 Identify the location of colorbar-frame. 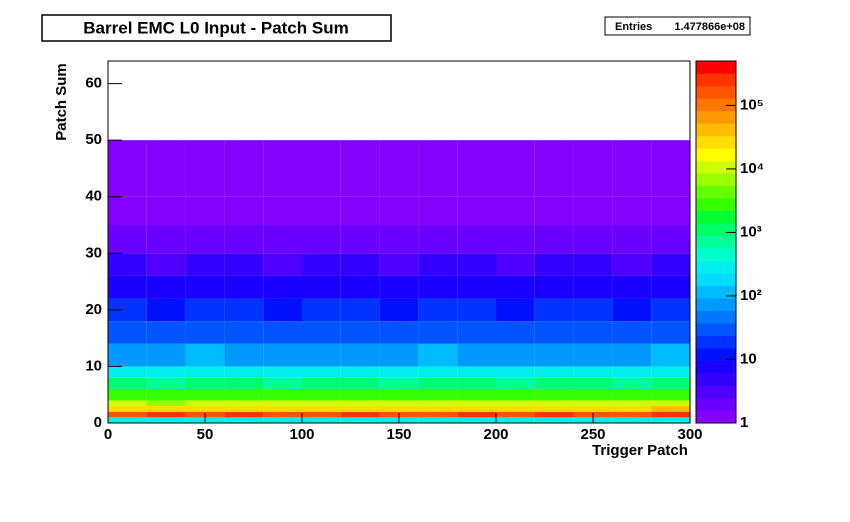
(716, 242).